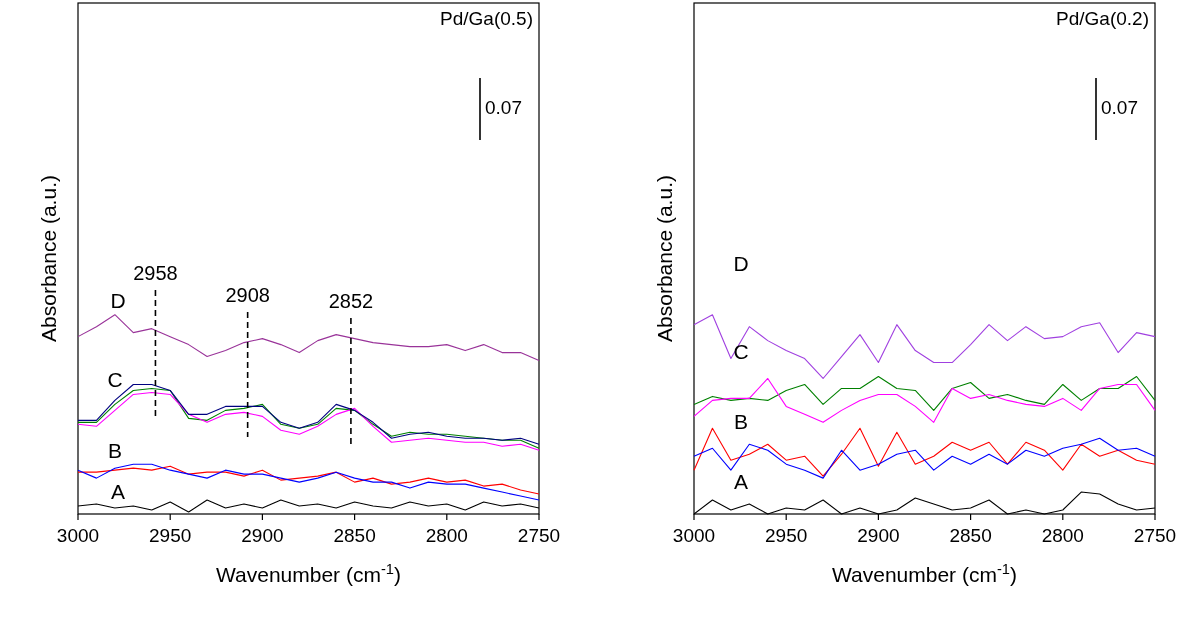 The width and height of the screenshot is (1185, 632). I want to click on chart-title: Pd/Ga(0.2), so click(1102, 18).